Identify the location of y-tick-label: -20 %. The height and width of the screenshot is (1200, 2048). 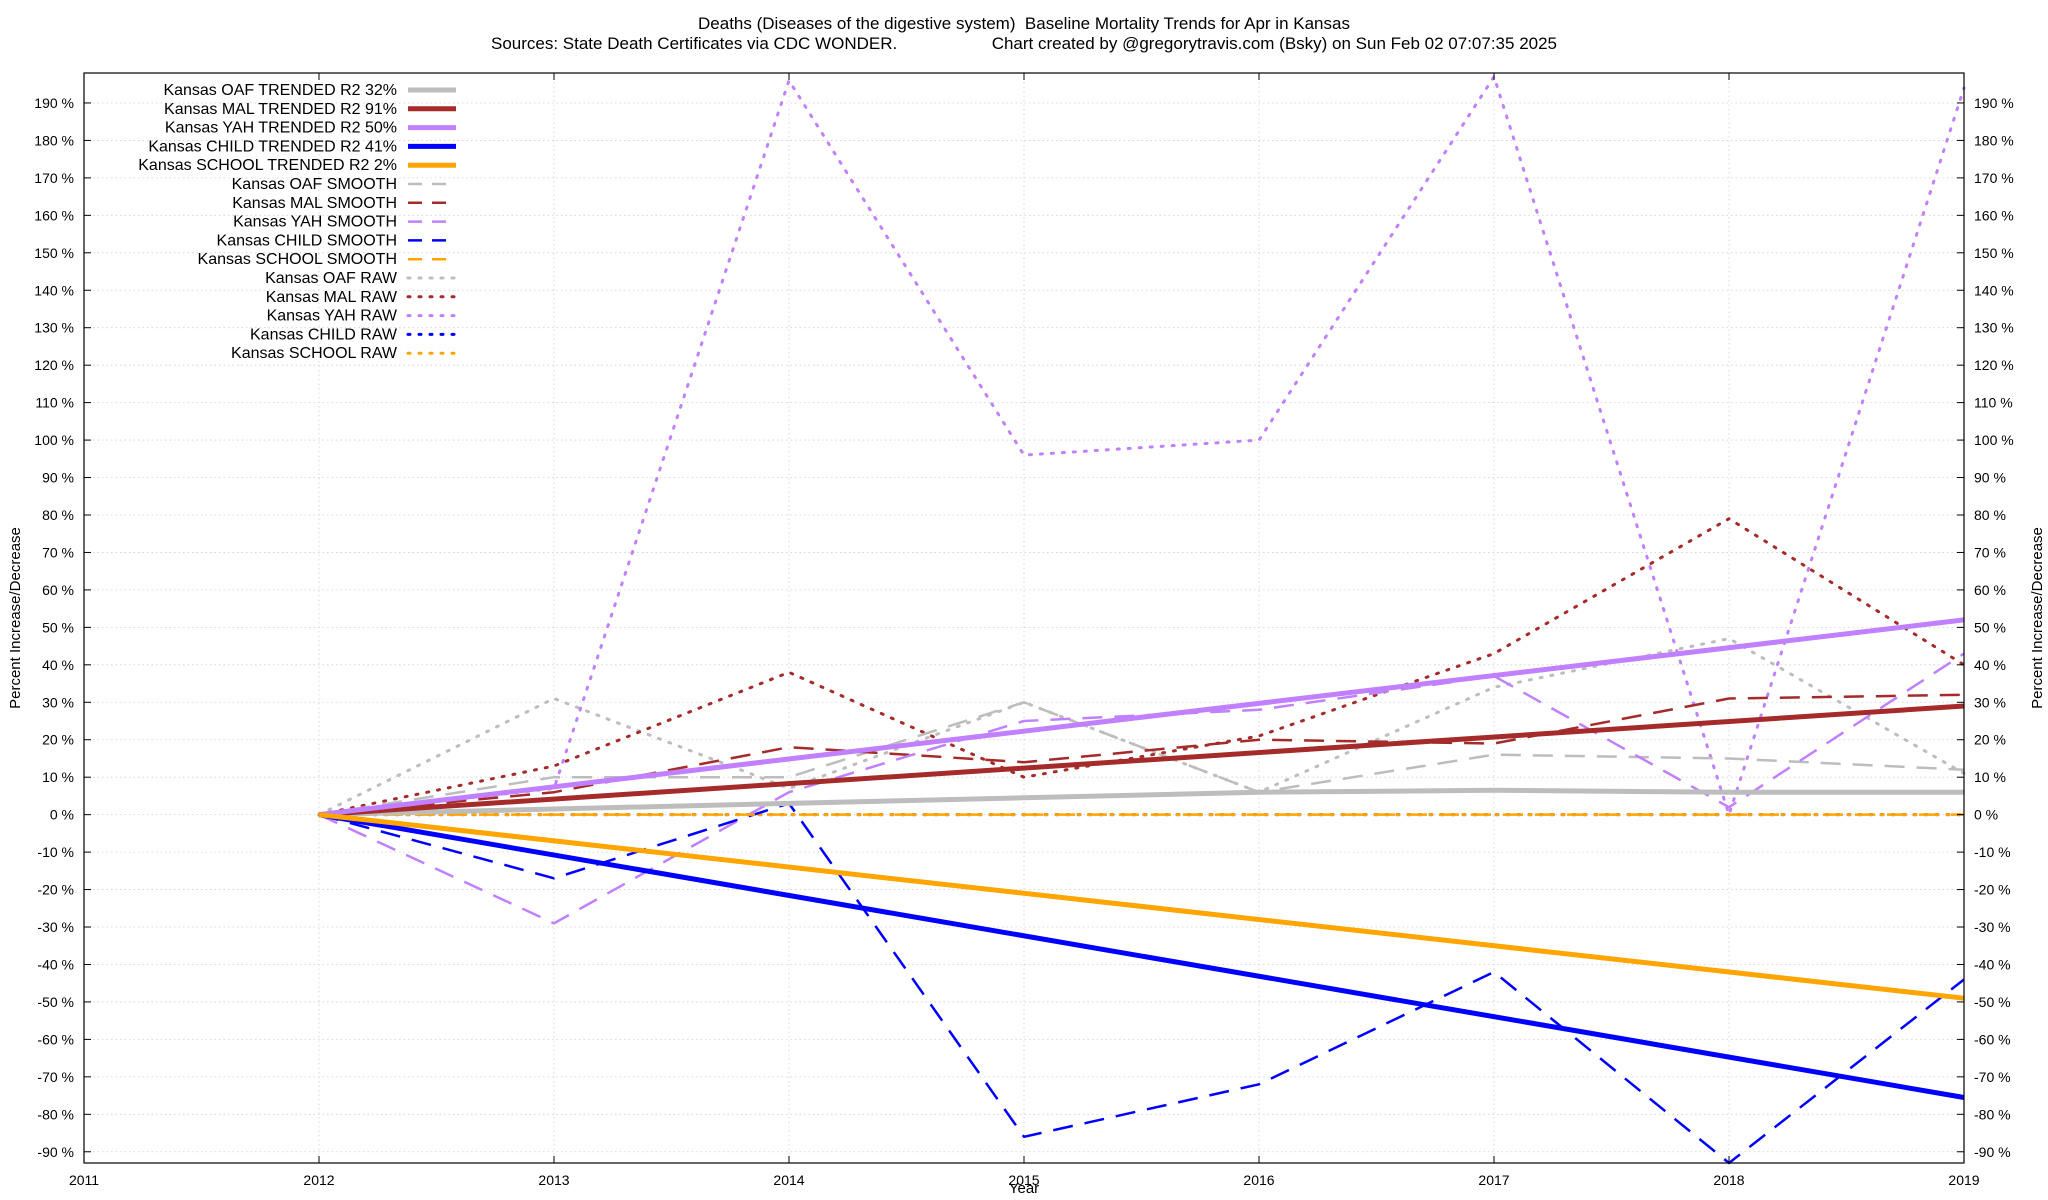
(55, 890).